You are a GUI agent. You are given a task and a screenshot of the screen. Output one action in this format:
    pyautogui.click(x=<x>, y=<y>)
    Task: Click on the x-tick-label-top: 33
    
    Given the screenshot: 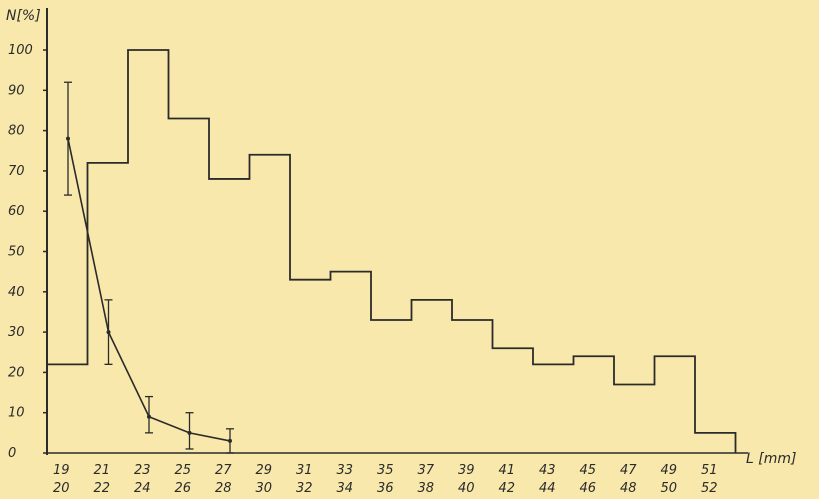 What is the action you would take?
    pyautogui.click(x=344, y=470)
    